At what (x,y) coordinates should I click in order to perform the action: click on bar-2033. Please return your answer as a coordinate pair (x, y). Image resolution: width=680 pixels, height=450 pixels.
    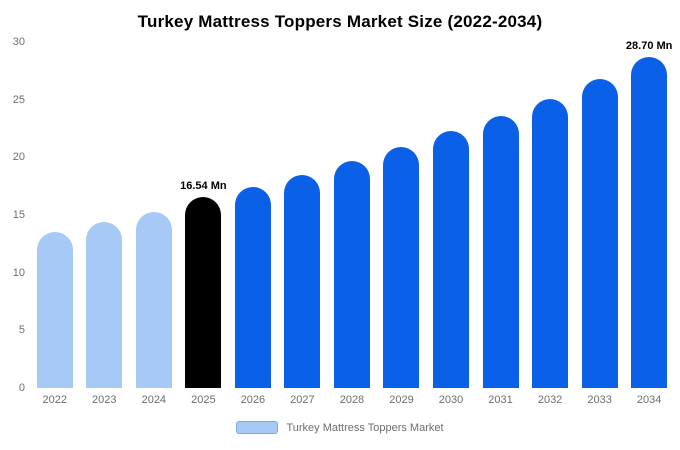
    Looking at the image, I should click on (599, 233).